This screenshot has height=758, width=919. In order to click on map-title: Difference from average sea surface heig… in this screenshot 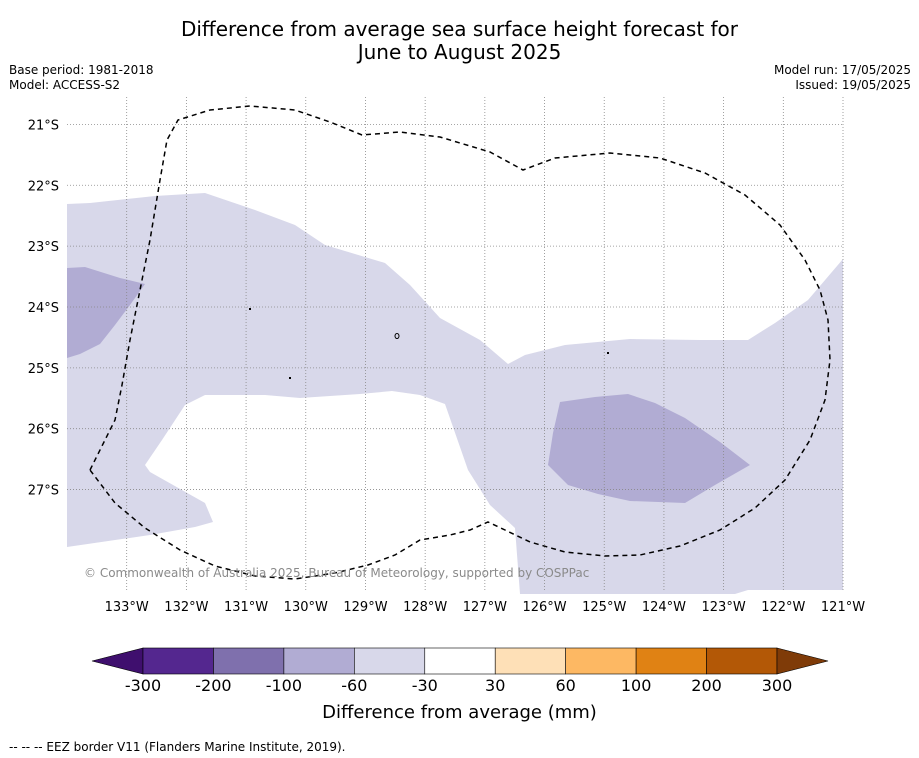, I will do `click(459, 41)`.